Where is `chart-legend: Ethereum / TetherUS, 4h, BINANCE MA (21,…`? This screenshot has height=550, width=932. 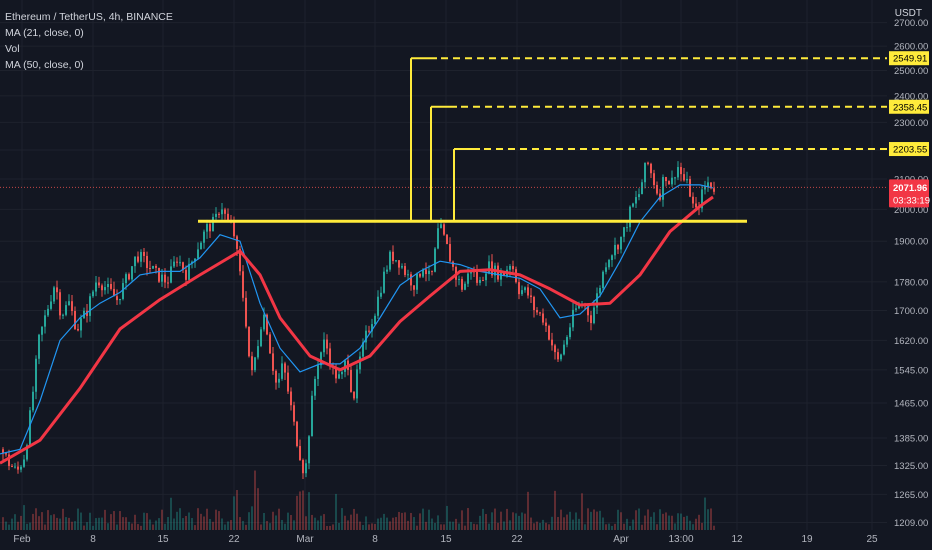 chart-legend: Ethereum / TetherUS, 4h, BINANCE MA (21,… is located at coordinates (89, 41).